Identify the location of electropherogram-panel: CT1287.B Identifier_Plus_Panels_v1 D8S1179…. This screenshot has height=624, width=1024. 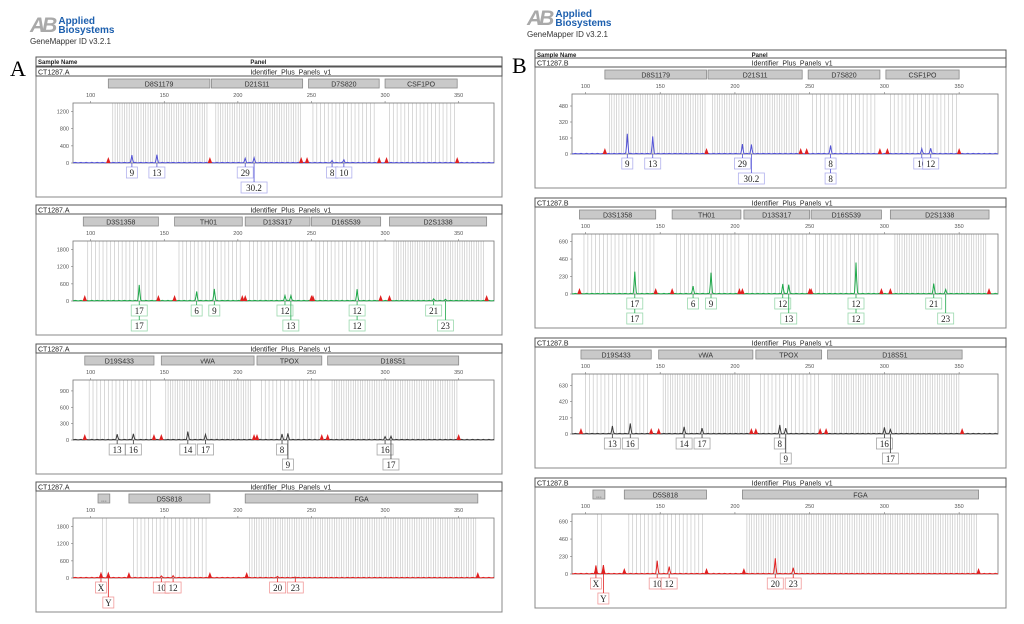
(770, 123).